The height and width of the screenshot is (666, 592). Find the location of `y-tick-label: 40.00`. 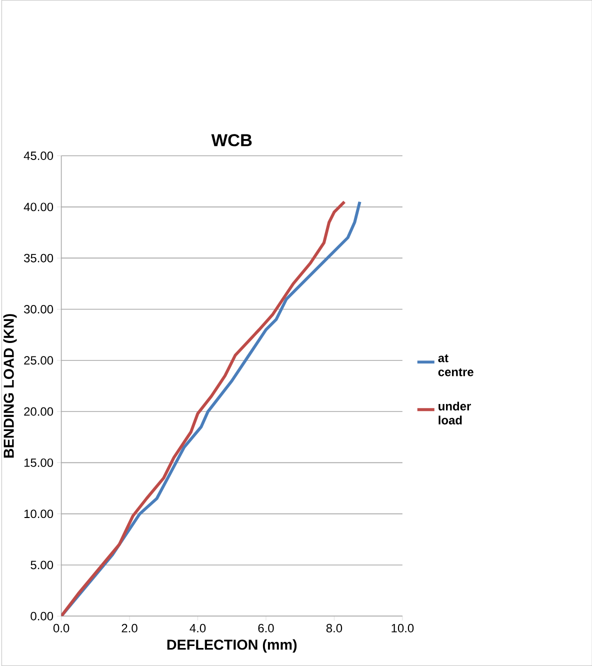

y-tick-label: 40.00 is located at coordinates (38, 207).